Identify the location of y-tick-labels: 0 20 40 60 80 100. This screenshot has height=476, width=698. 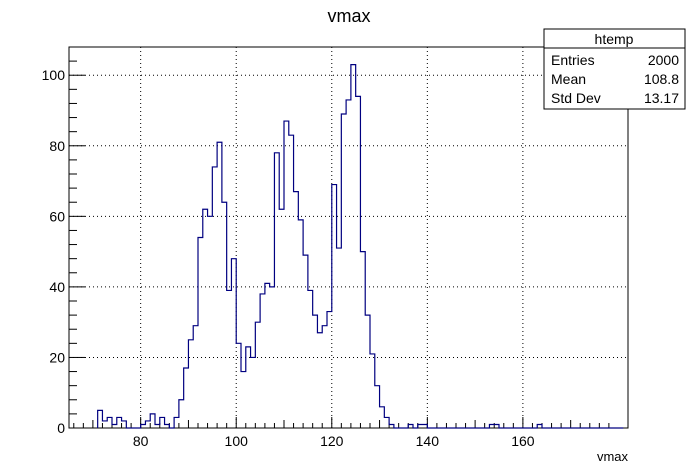
(54, 251).